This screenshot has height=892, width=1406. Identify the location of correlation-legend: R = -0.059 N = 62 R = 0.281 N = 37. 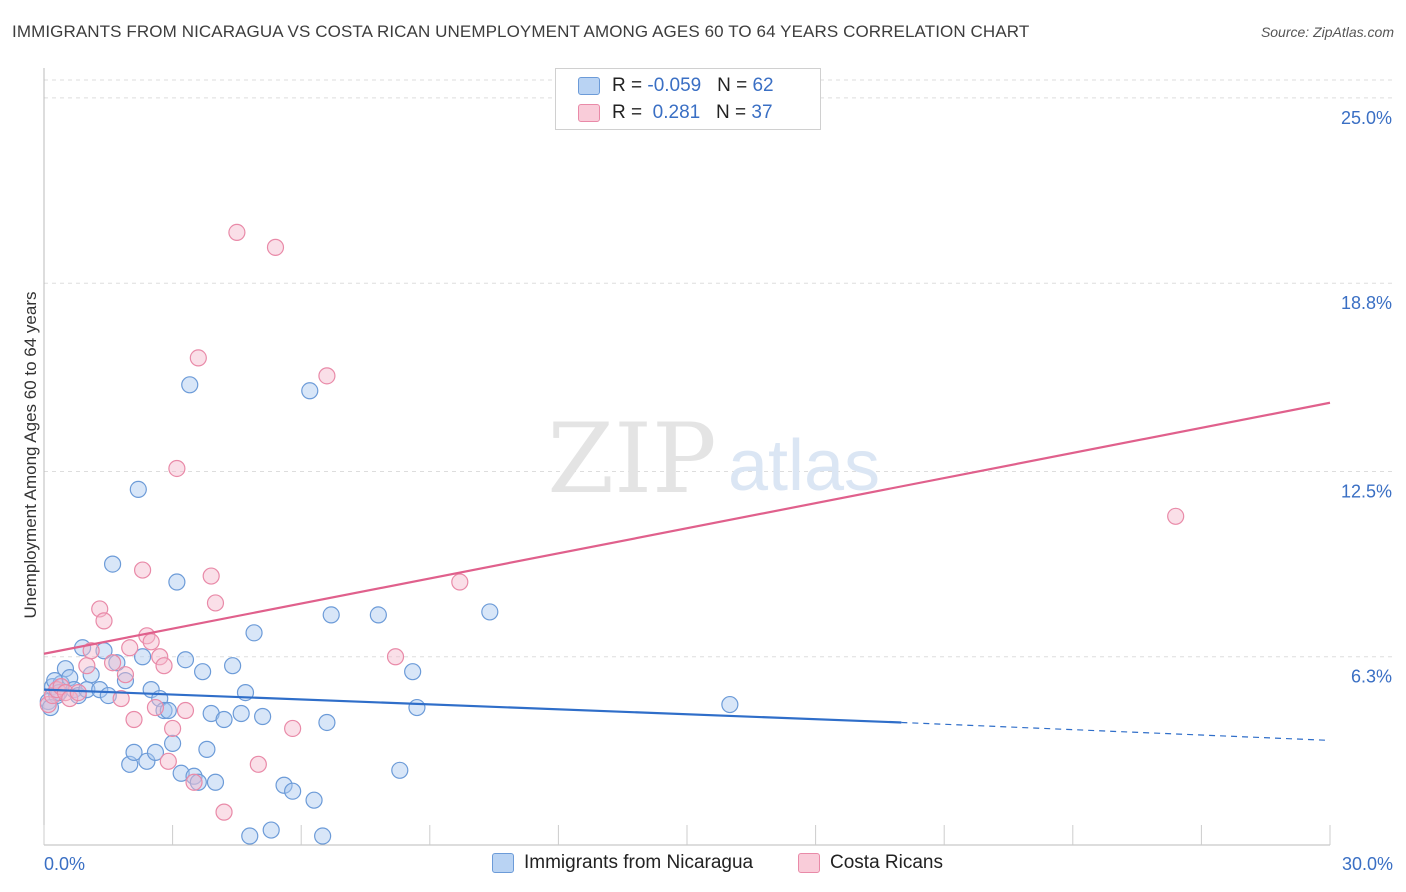
(688, 99).